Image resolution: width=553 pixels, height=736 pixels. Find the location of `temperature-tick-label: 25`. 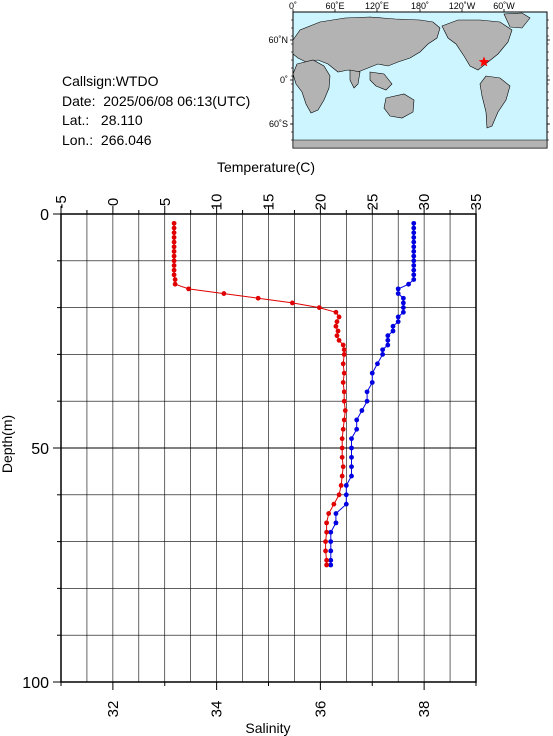

temperature-tick-label: 25 is located at coordinates (372, 202).